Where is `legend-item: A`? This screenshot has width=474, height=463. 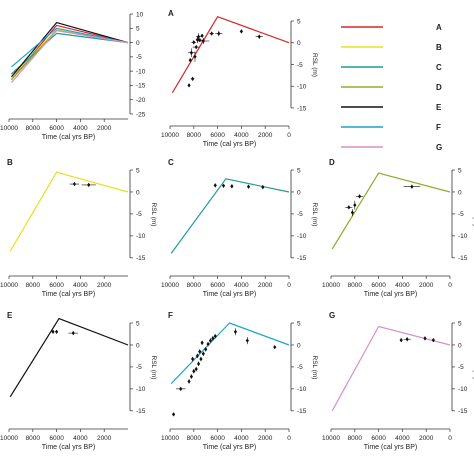
legend-item: A is located at coordinates (391, 27).